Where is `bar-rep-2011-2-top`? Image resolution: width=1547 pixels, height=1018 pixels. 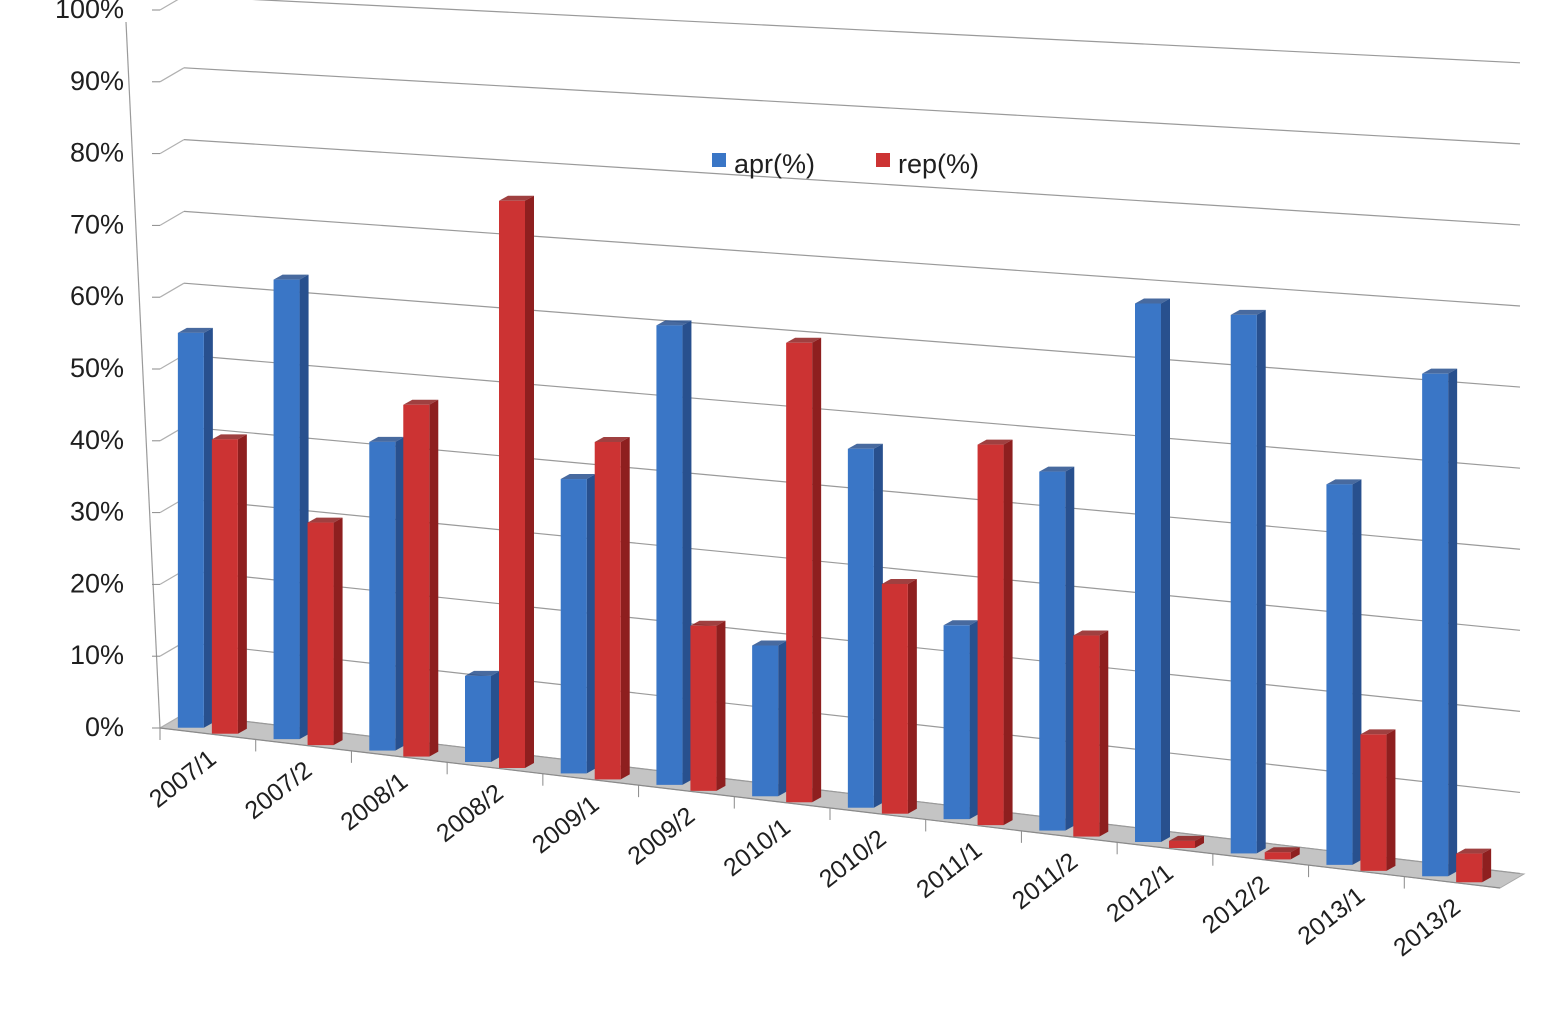
bar-rep-2011-2-top is located at coordinates (1091, 633).